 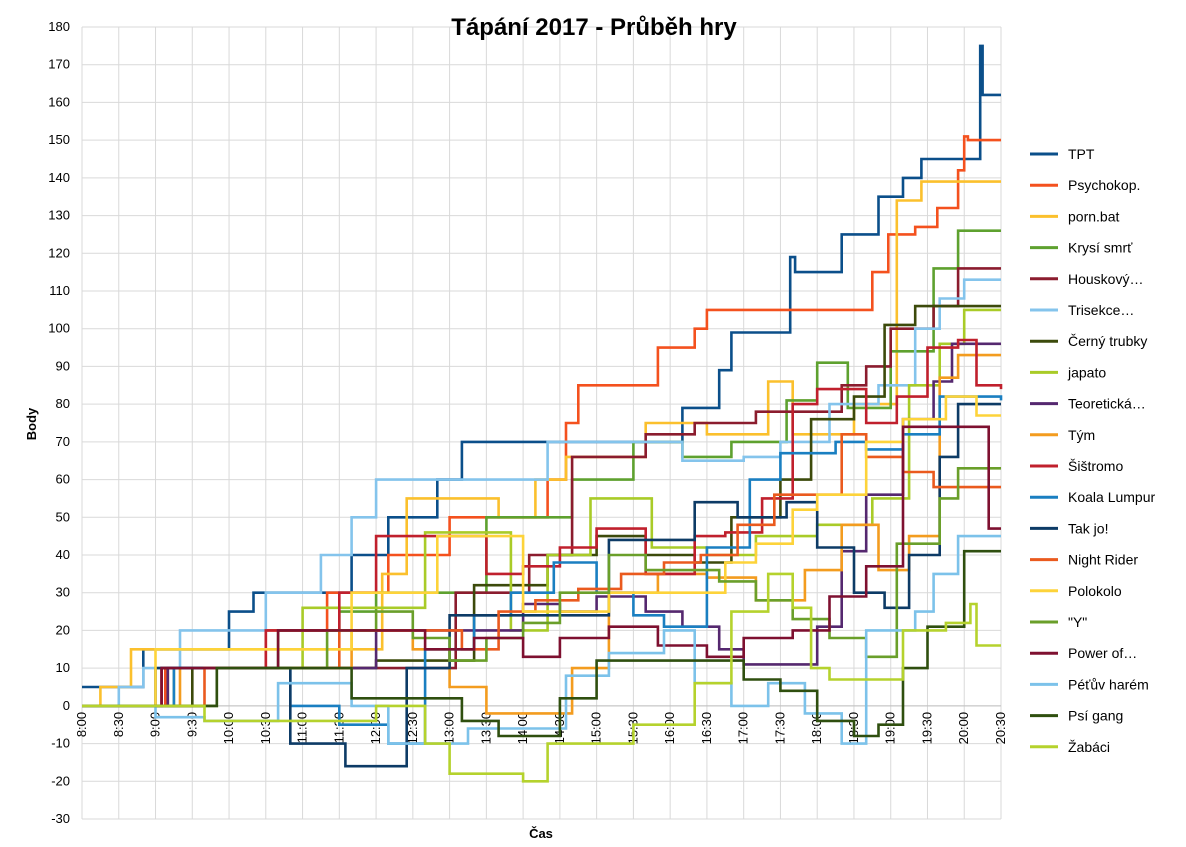 I want to click on legend-label: Šištromo, so click(x=1095, y=466).